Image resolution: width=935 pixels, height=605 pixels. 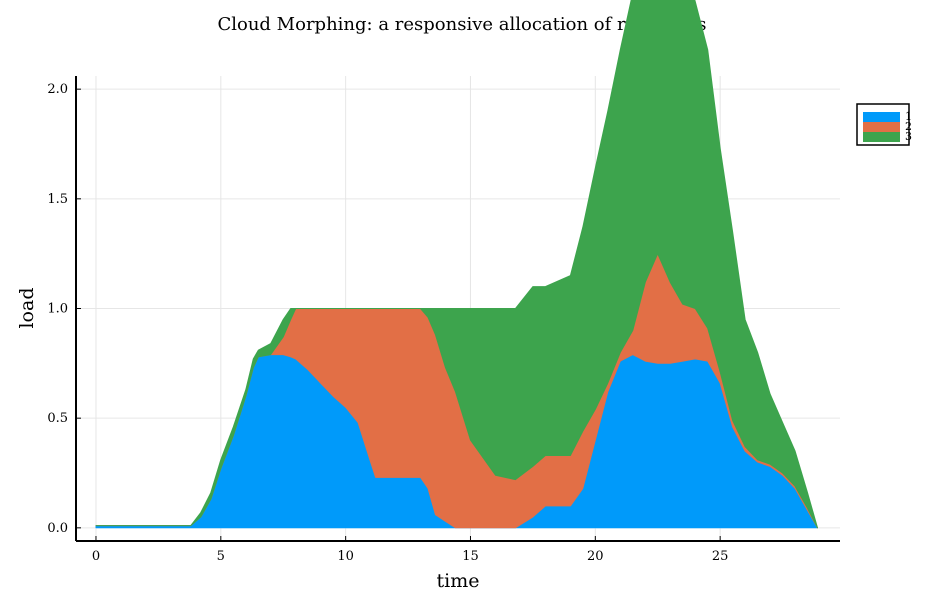 What do you see at coordinates (908, 126) in the screenshot?
I see `legend-label-2: 2` at bounding box center [908, 126].